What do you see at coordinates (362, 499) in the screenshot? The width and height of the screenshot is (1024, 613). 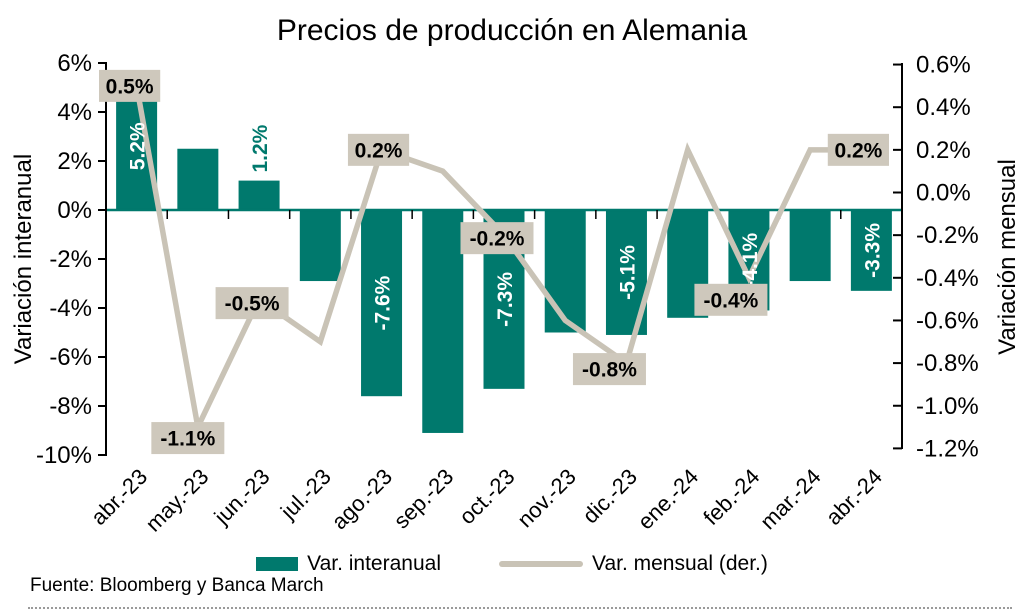 I see `x-label-ago.-23: ago.-23` at bounding box center [362, 499].